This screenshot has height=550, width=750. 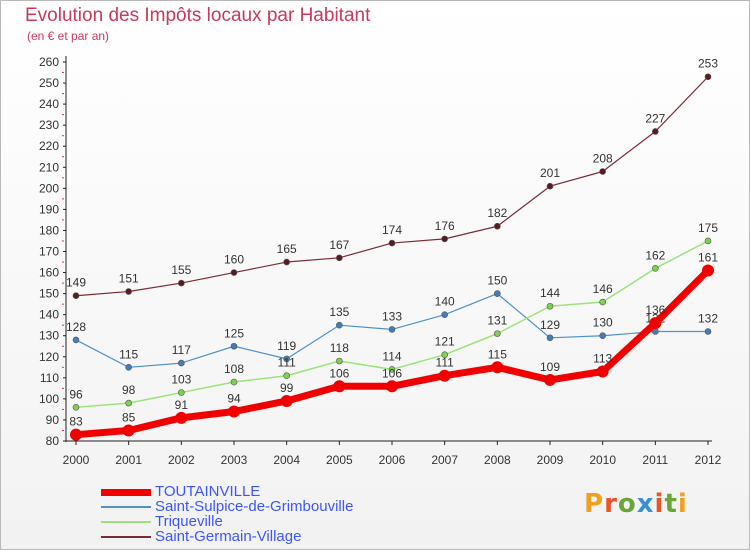 I want to click on y-tick-label: 210, so click(x=49, y=167).